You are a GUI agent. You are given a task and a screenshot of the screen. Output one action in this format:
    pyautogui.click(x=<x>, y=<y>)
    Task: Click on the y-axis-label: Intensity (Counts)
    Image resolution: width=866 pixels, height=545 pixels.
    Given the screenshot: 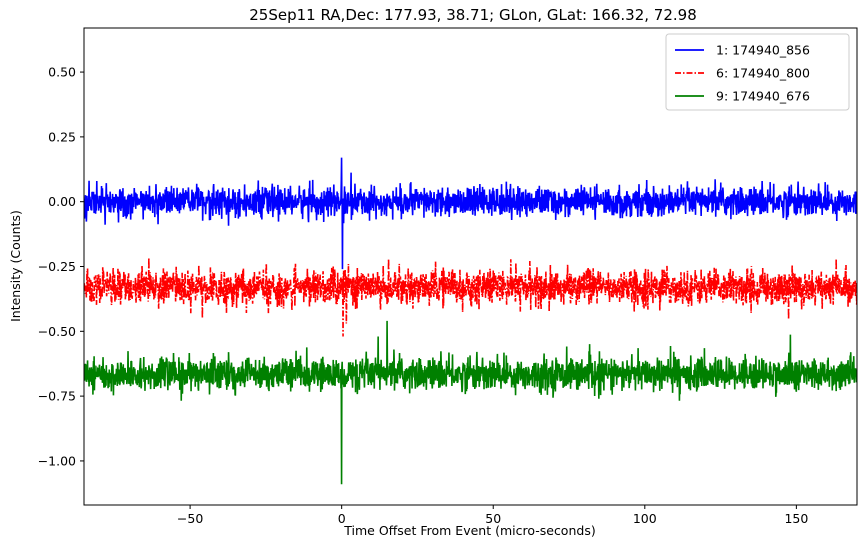 What is the action you would take?
    pyautogui.click(x=15, y=266)
    